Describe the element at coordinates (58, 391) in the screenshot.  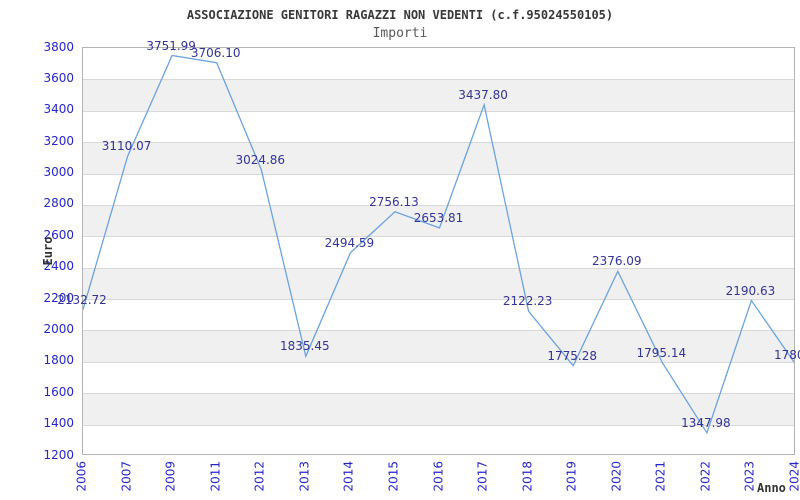
I see `y-tick-label: 1600` at that location.